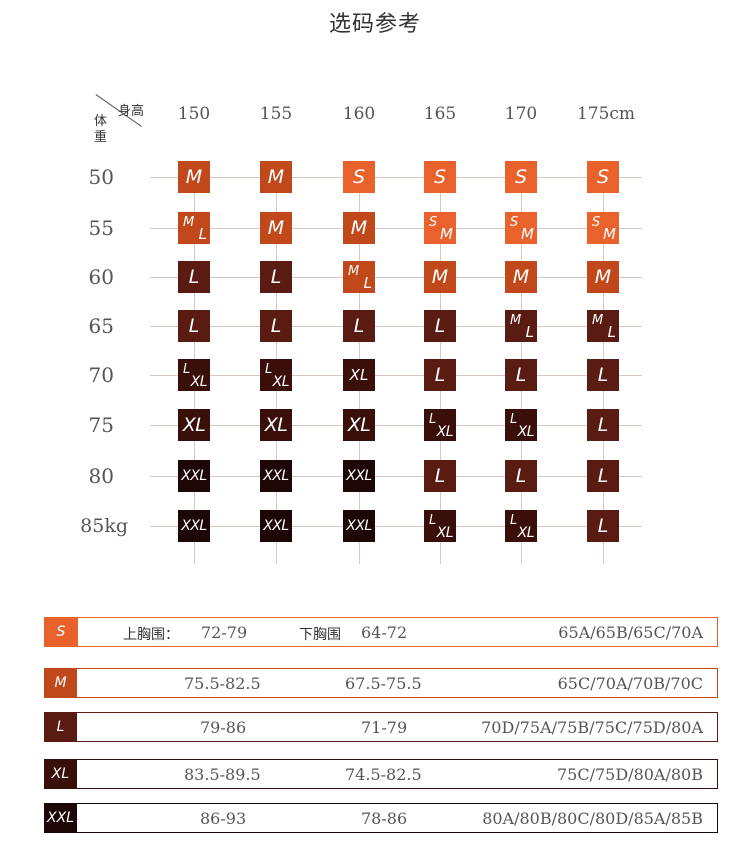 The width and height of the screenshot is (750, 851). Describe the element at coordinates (381, 774) in the screenshot. I see `size-row-xl: XL 83.5-89.5 74.5-82.5 75C/75D/80A/80B` at that location.